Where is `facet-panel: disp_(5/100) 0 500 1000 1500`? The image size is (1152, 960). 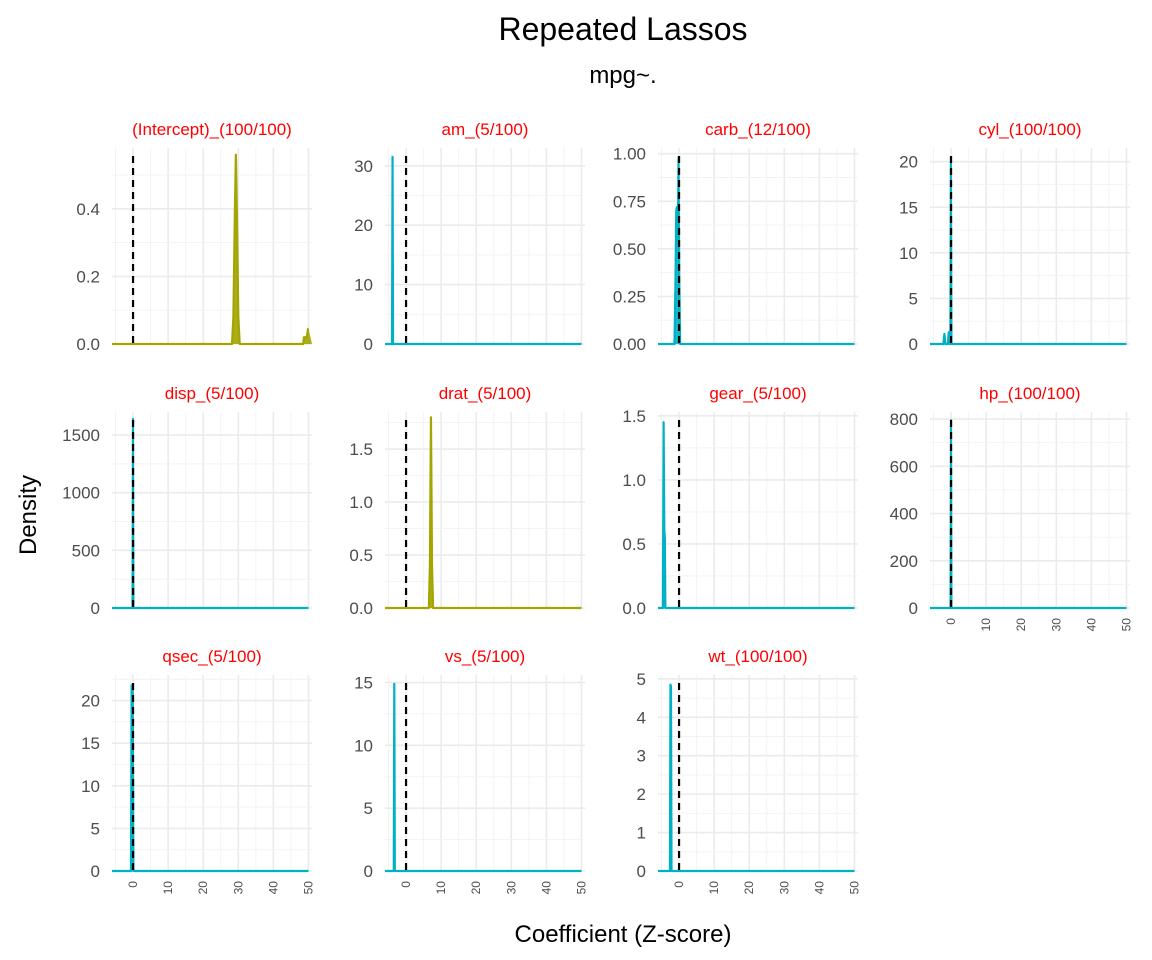 facet-panel: disp_(5/100) 0 500 1000 1500 is located at coordinates (187, 501).